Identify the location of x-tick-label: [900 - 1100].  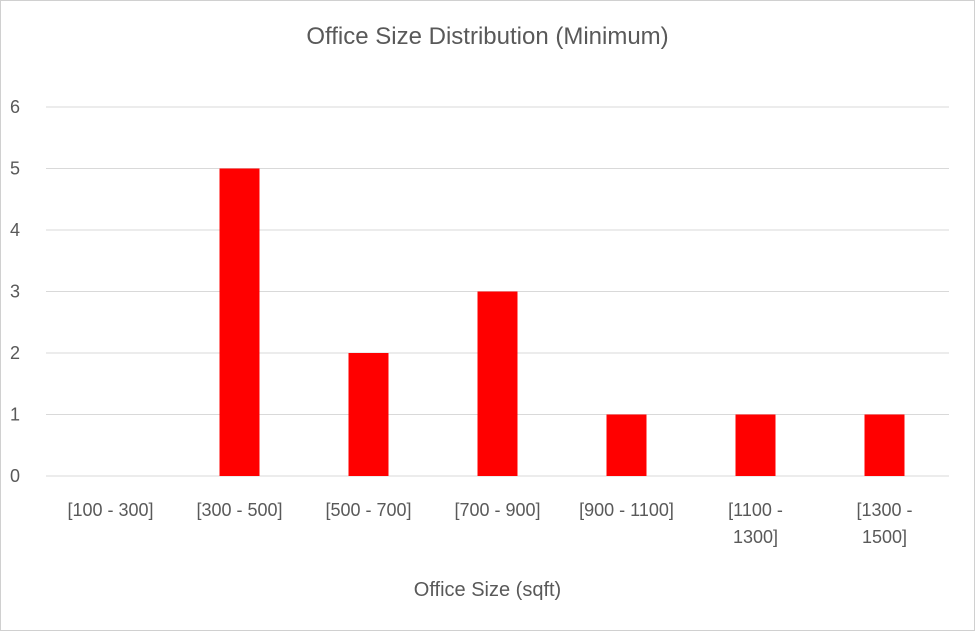
(626, 510).